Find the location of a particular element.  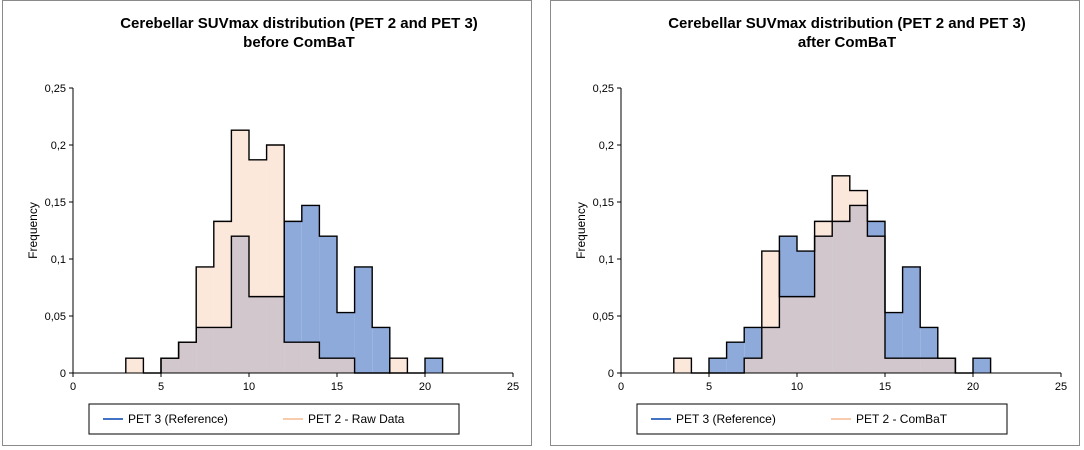

legend: PET 3 (Reference) PET 2 - ComBaT is located at coordinates (822, 419).